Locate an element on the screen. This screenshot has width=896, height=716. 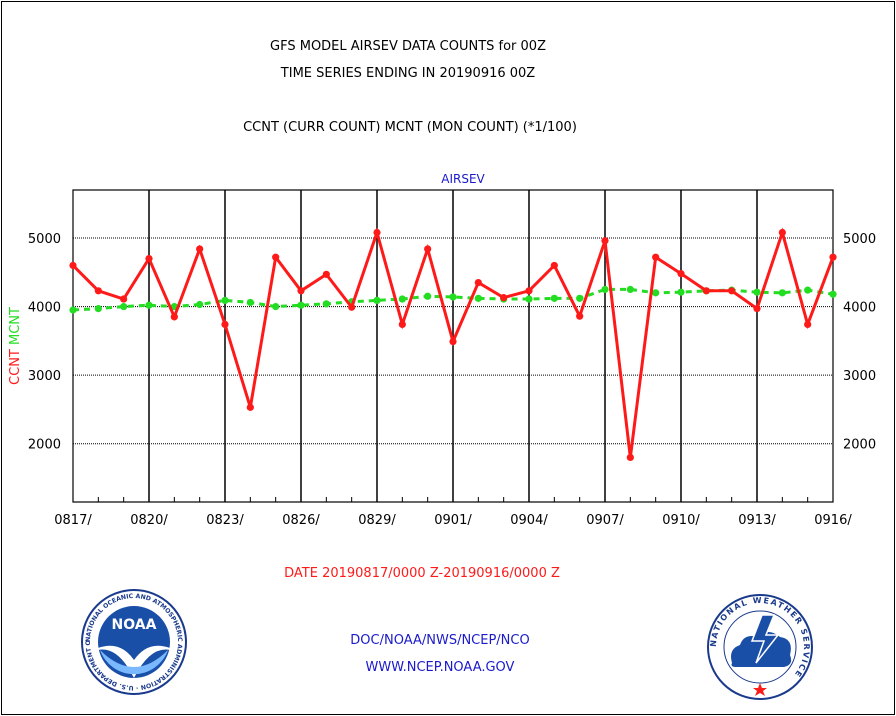
y-tick-label-right: 3000 is located at coordinates (859, 376).